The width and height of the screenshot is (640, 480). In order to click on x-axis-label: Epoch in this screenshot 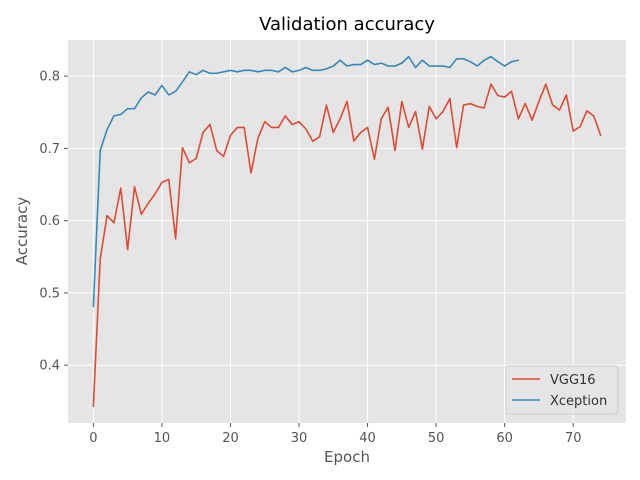, I will do `click(347, 457)`.